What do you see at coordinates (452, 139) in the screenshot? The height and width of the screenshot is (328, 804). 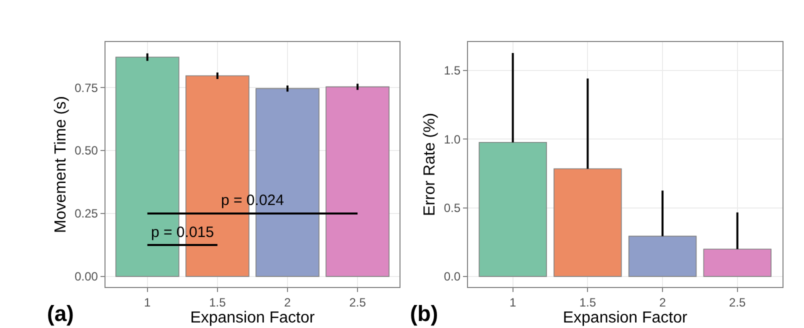 I see `y-tick-label: 1.0` at bounding box center [452, 139].